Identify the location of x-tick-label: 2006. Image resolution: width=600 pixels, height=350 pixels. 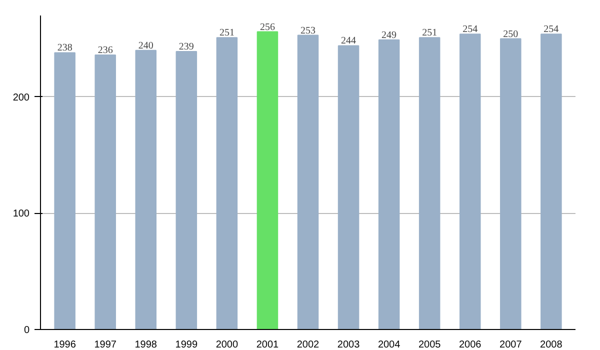
(470, 345).